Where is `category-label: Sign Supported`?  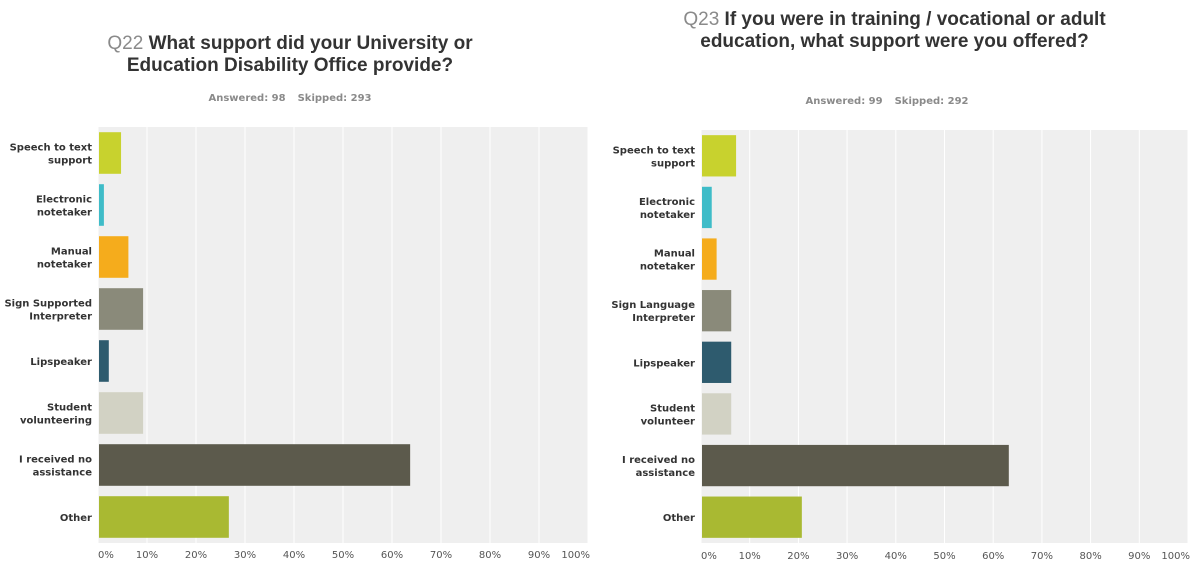 category-label: Sign Supported is located at coordinates (48, 304).